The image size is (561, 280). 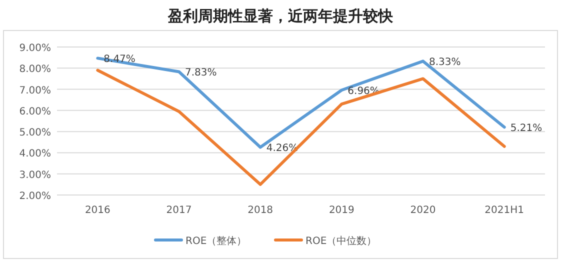 What do you see at coordinates (35, 133) in the screenshot?
I see `y-tick-label: 5.00%` at bounding box center [35, 133].